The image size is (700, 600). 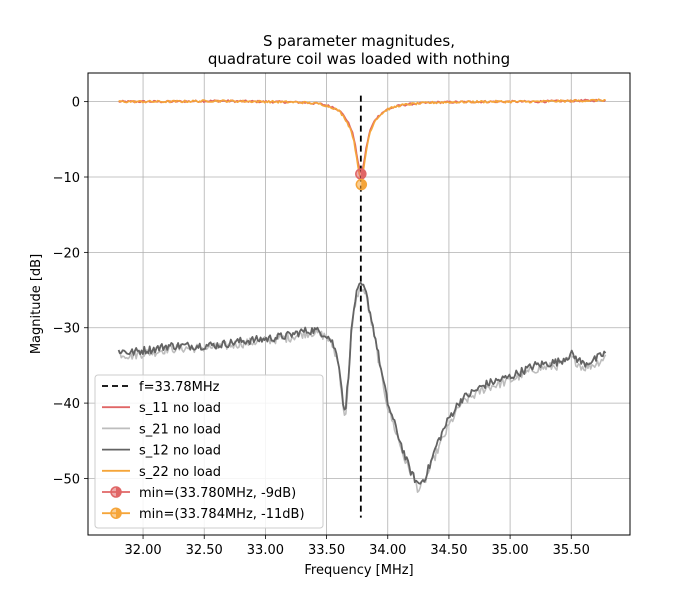 What do you see at coordinates (204, 550) in the screenshot?
I see `x-tick-label: 32.50` at bounding box center [204, 550].